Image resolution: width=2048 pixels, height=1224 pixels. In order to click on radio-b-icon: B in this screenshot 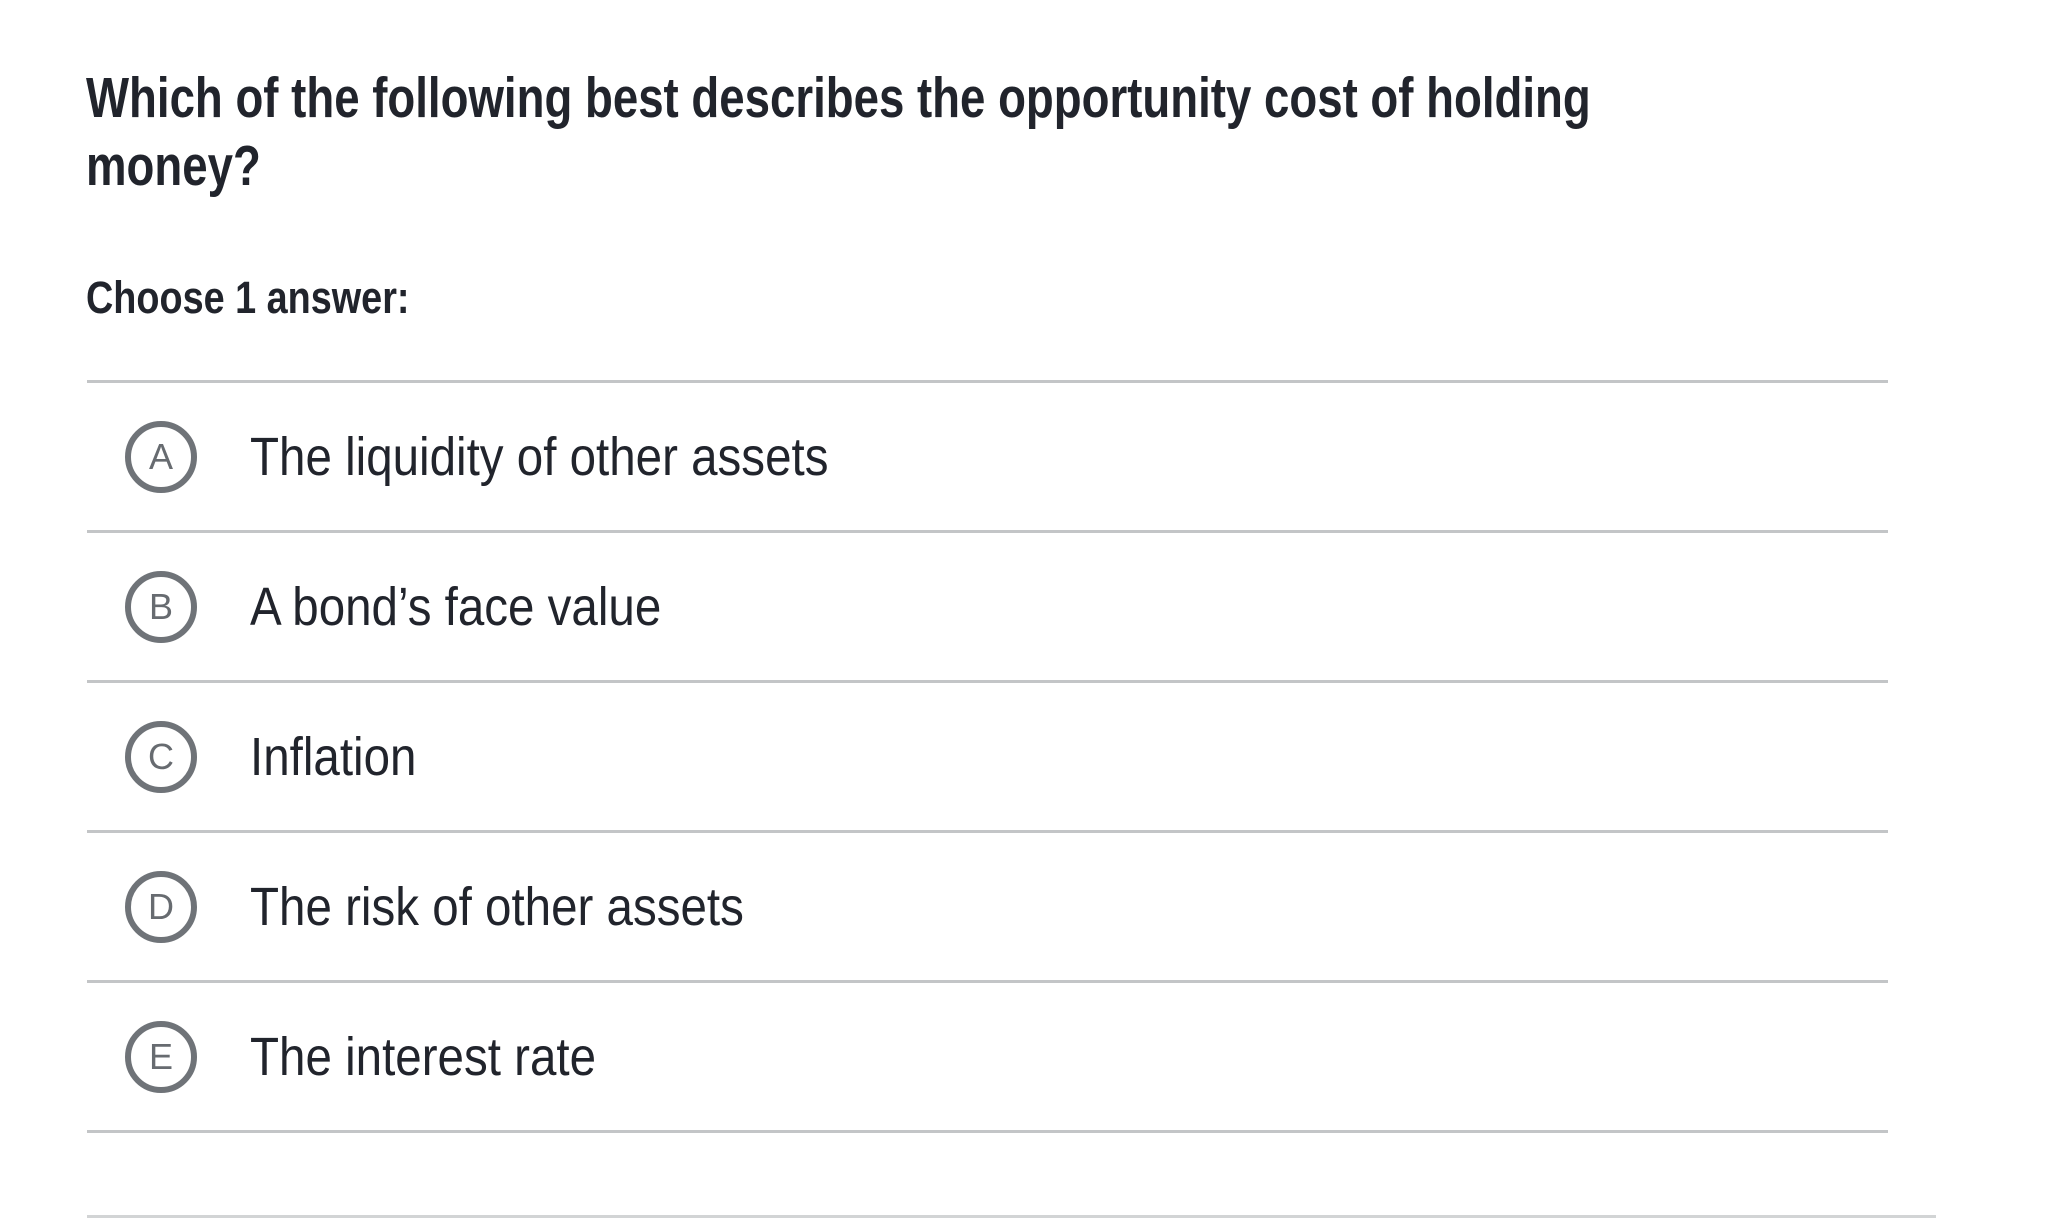, I will do `click(161, 606)`.